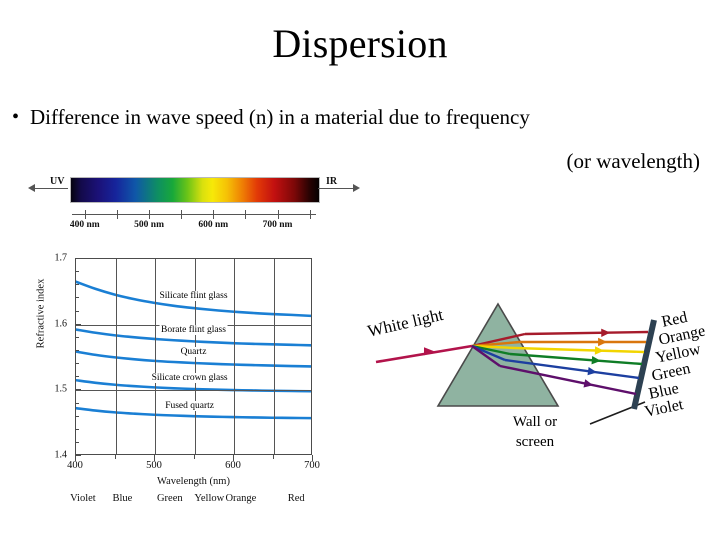 This screenshot has height=540, width=720. What do you see at coordinates (586, 333) in the screenshot?
I see `dispersed-ray-red` at bounding box center [586, 333].